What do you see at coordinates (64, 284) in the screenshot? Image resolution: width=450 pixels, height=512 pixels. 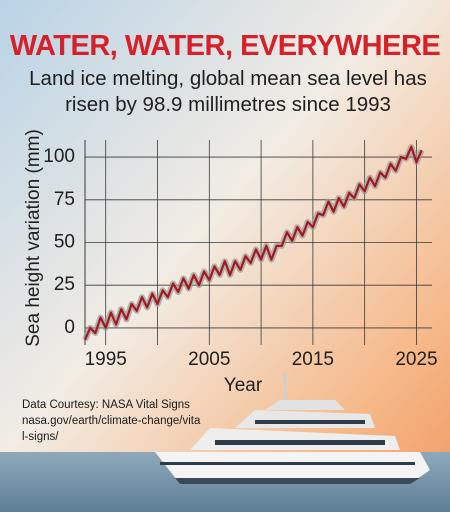 I see `y-tick-label: 25` at bounding box center [64, 284].